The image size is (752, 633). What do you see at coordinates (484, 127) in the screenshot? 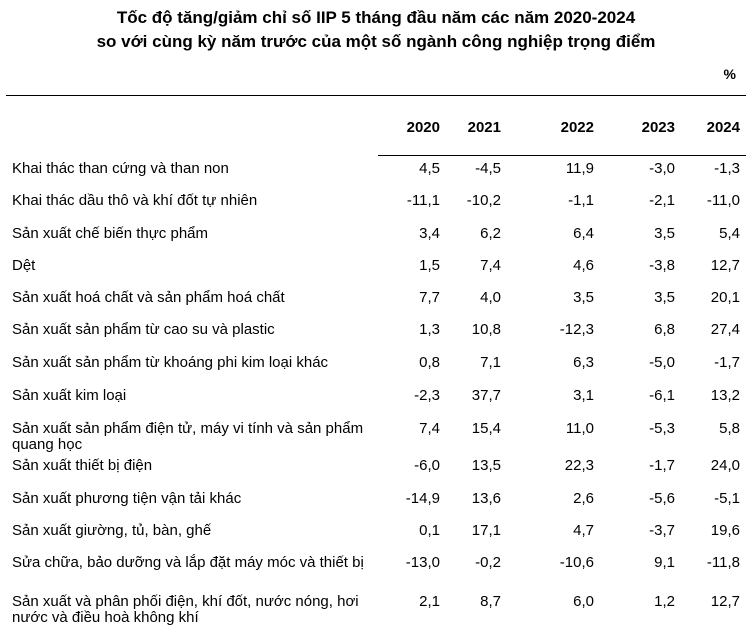
I see `column-header-2021: 2021` at bounding box center [484, 127].